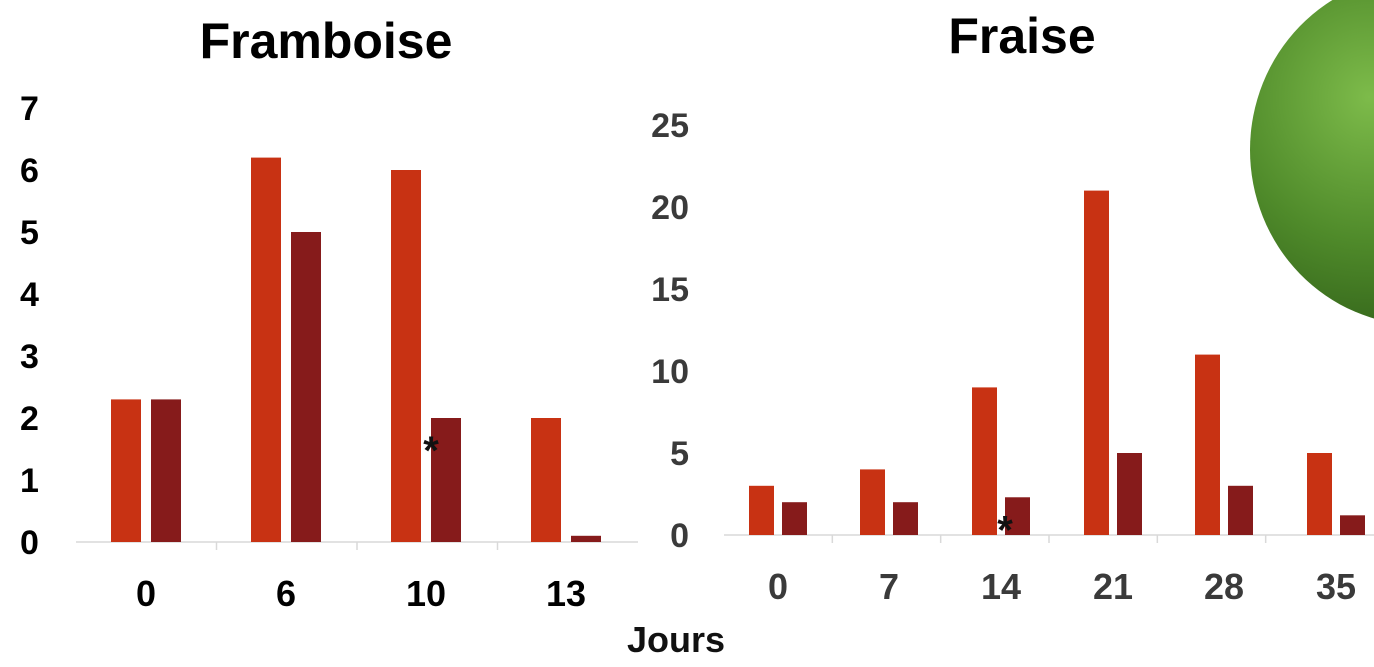 This screenshot has width=1374, height=667. I want to click on x-tick-label: 21, so click(1113, 586).